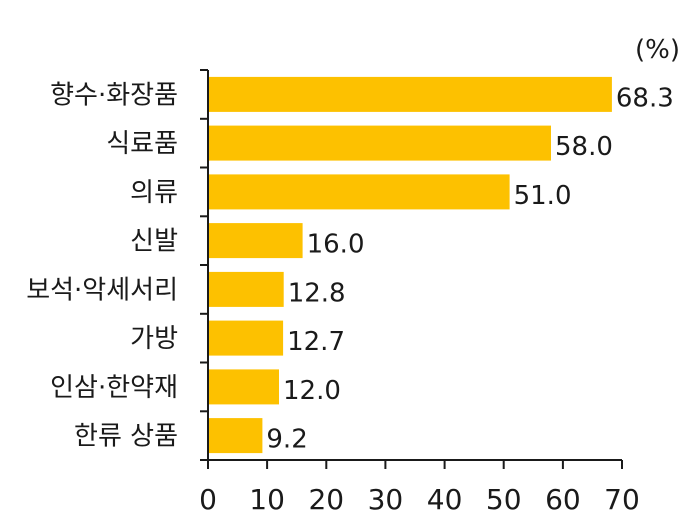  Describe the element at coordinates (142, 144) in the screenshot. I see `category-label: 식료품` at that location.